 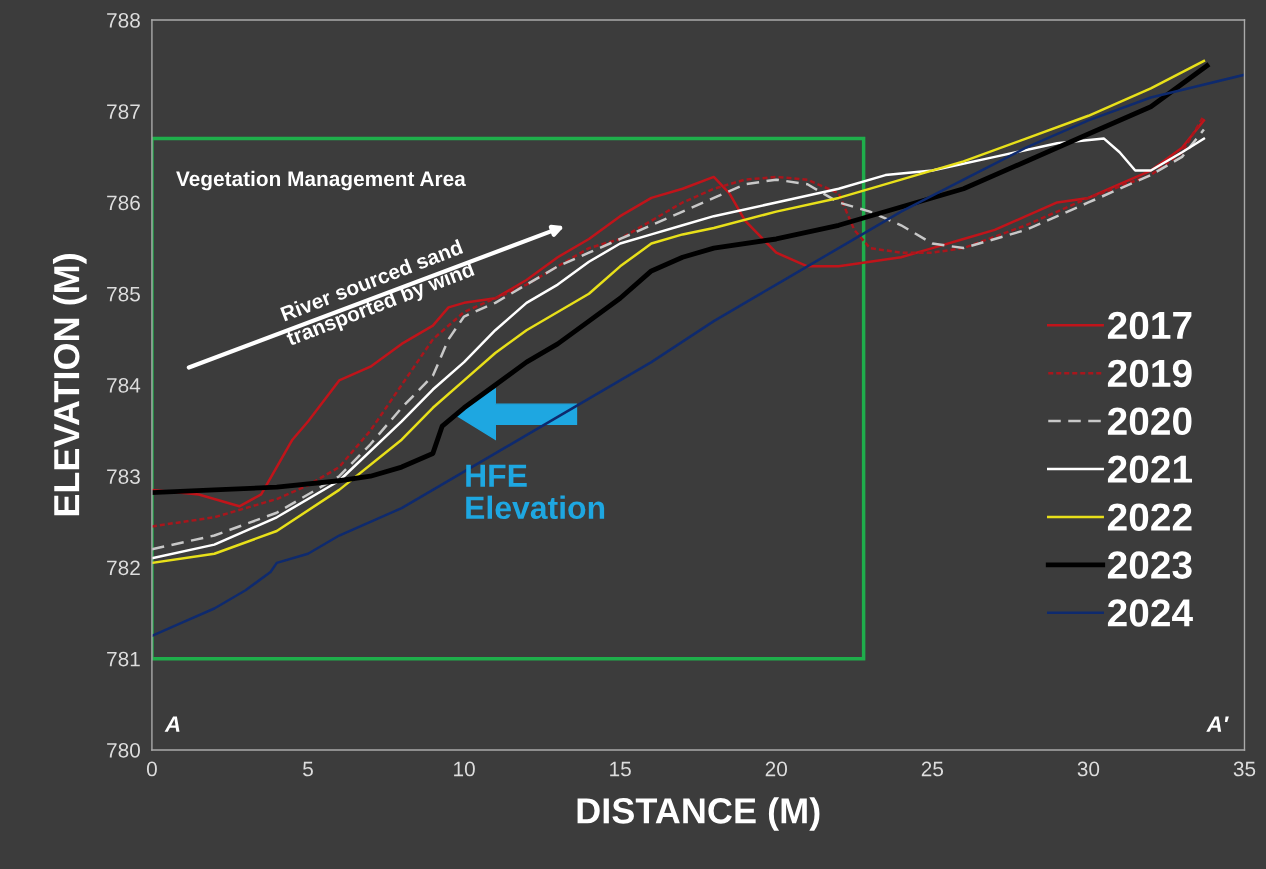 What do you see at coordinates (123, 568) in the screenshot?
I see `y-tick-label: 782` at bounding box center [123, 568].